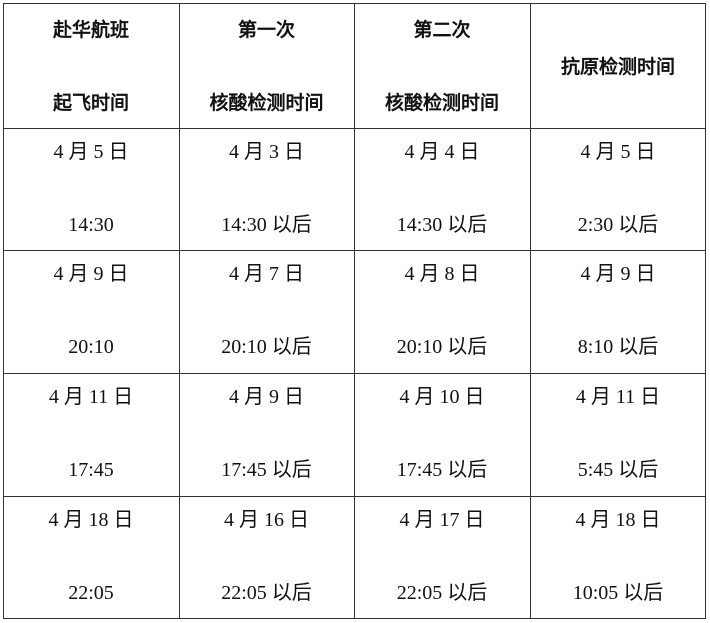 This screenshot has height=623, width=710. I want to click on header-line2: 起飞时间, so click(90, 103).